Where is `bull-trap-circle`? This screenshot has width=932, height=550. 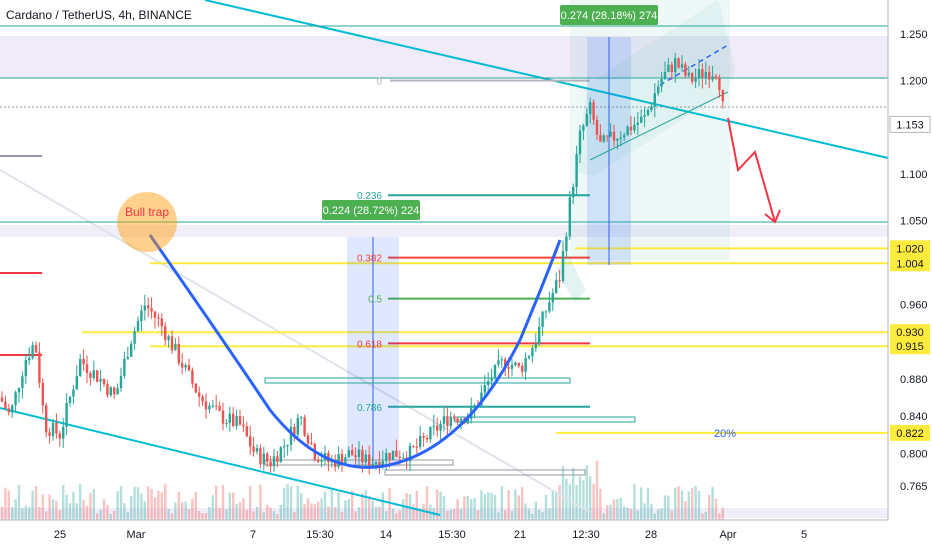 bull-trap-circle is located at coordinates (147, 222).